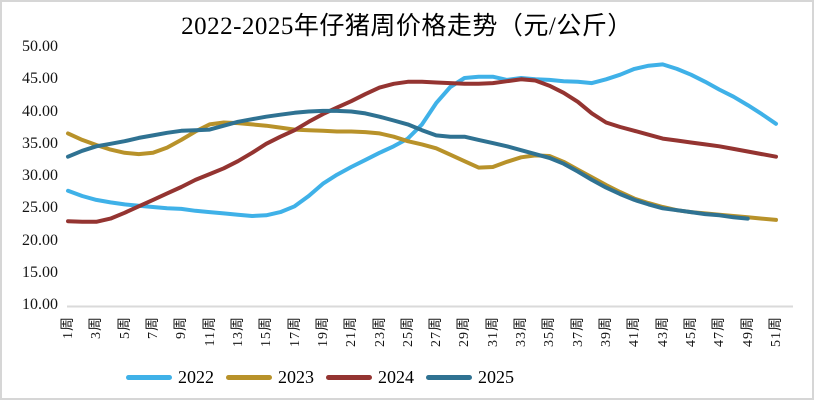 The height and width of the screenshot is (400, 814). What do you see at coordinates (40, 143) in the screenshot?
I see `y-axis-tick-label: 35.00` at bounding box center [40, 143].